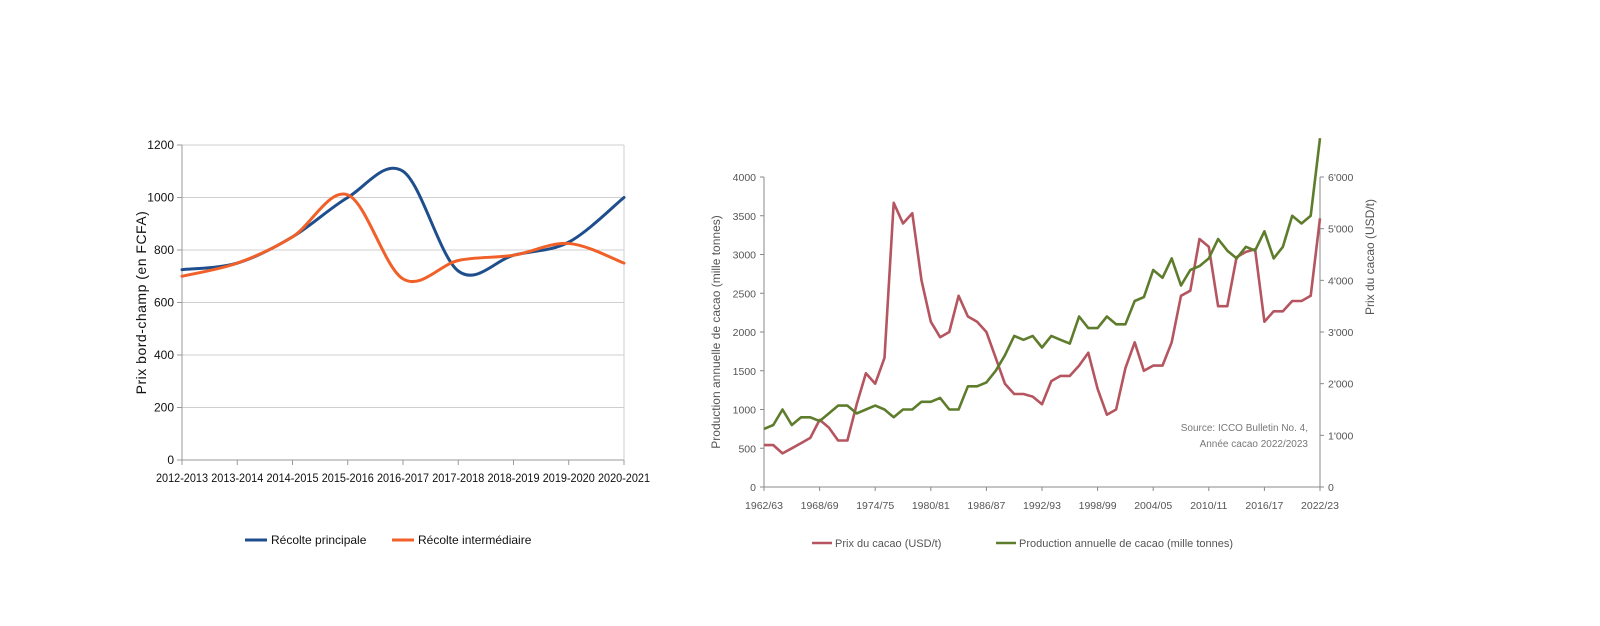  Describe the element at coordinates (820, 506) in the screenshot. I see `x-tick-label: 1968/69` at that location.